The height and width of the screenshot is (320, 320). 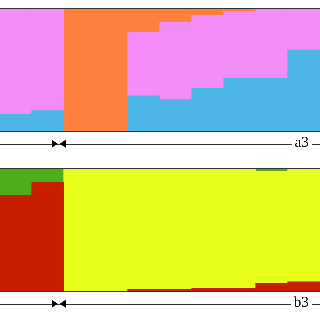 I want to click on text: a3, so click(x=302, y=143).